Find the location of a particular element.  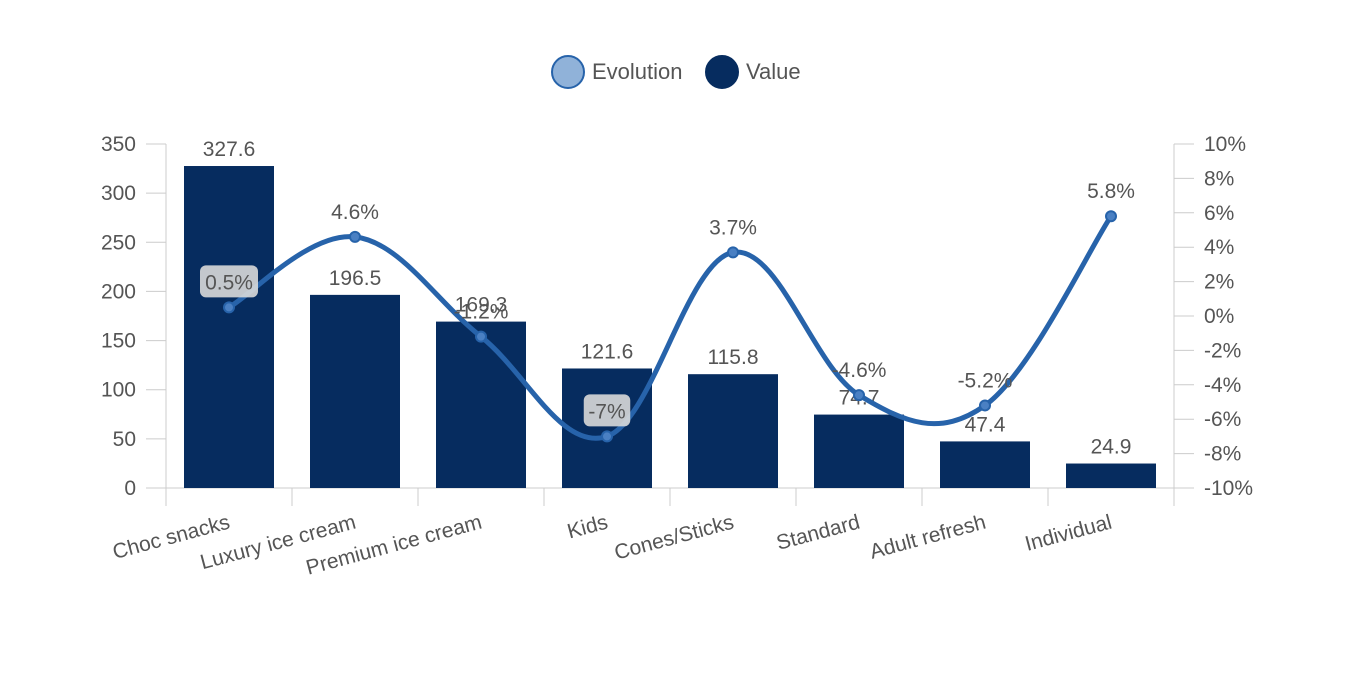

evolution-point-standard is located at coordinates (859, 395).